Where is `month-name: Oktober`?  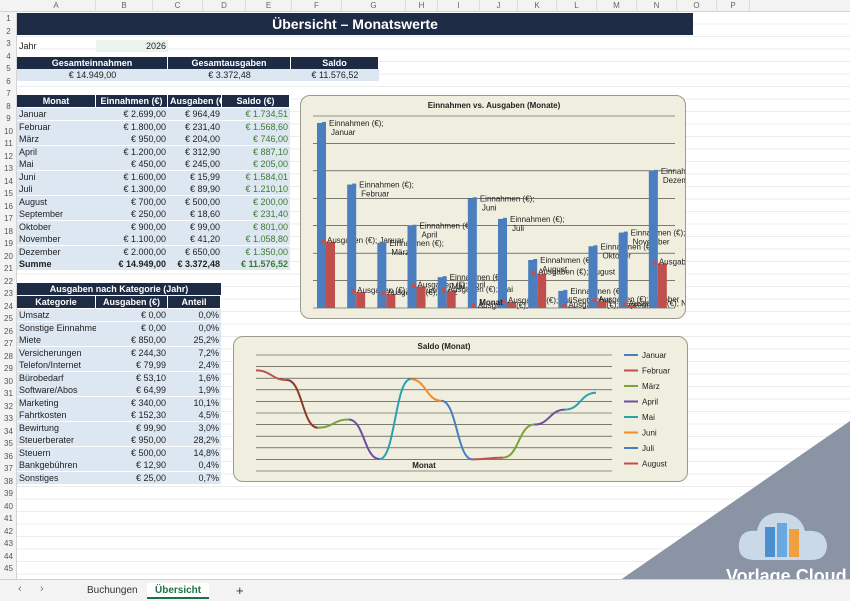
month-name: Oktober is located at coordinates (56, 226).